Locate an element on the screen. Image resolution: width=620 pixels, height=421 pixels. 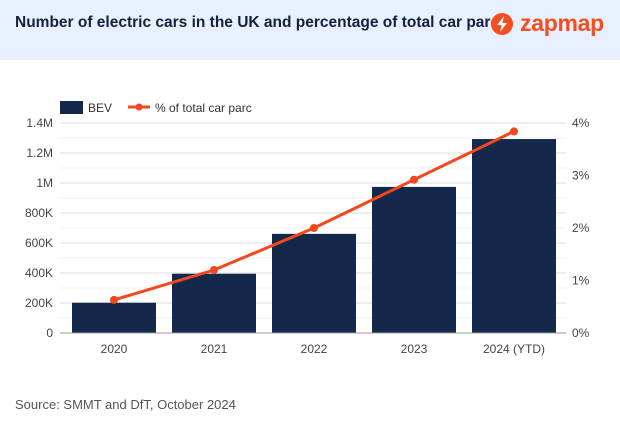
y-left-tick-label: 600K is located at coordinates (39, 243).